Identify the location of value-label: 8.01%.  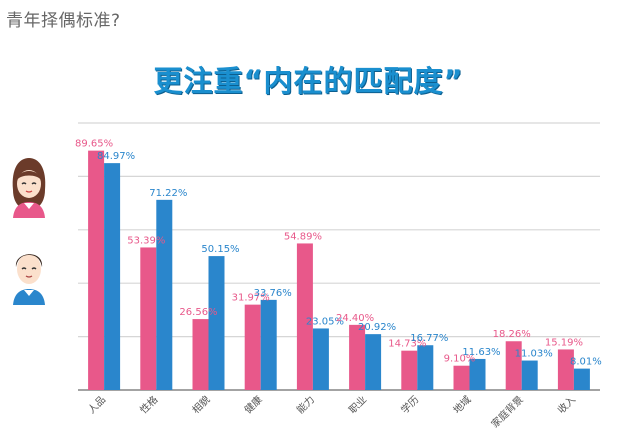
(586, 362).